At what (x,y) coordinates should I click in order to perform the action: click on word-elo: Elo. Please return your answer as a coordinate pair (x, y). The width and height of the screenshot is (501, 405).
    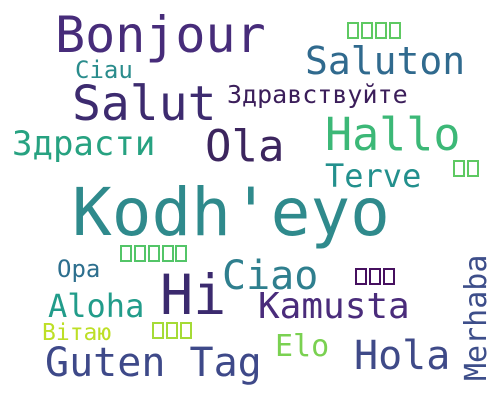
    Looking at the image, I should click on (302, 346).